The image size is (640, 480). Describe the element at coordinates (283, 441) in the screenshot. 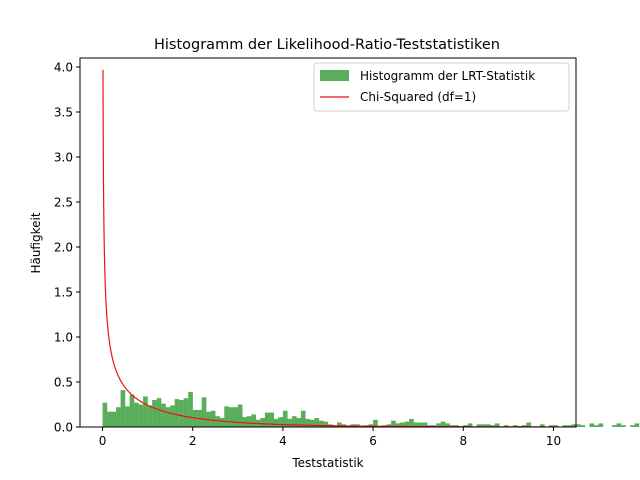

I see `x-tick-label: 4` at that location.